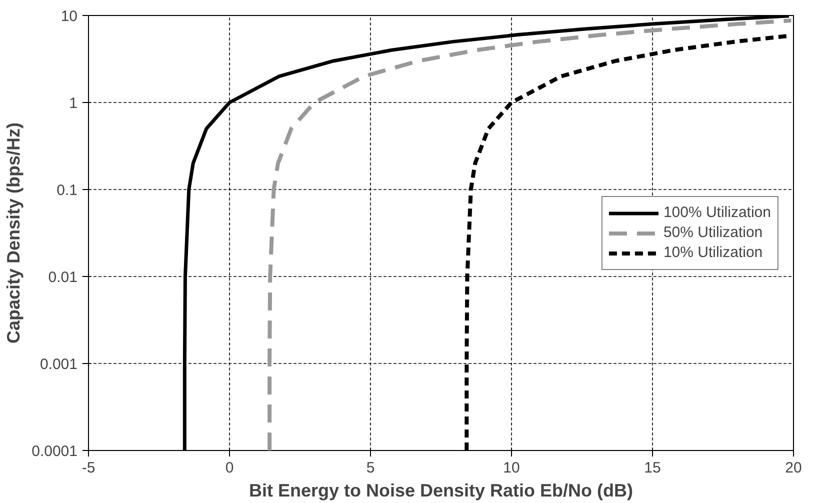  What do you see at coordinates (652, 468) in the screenshot?
I see `x-tick-label: 15` at bounding box center [652, 468].